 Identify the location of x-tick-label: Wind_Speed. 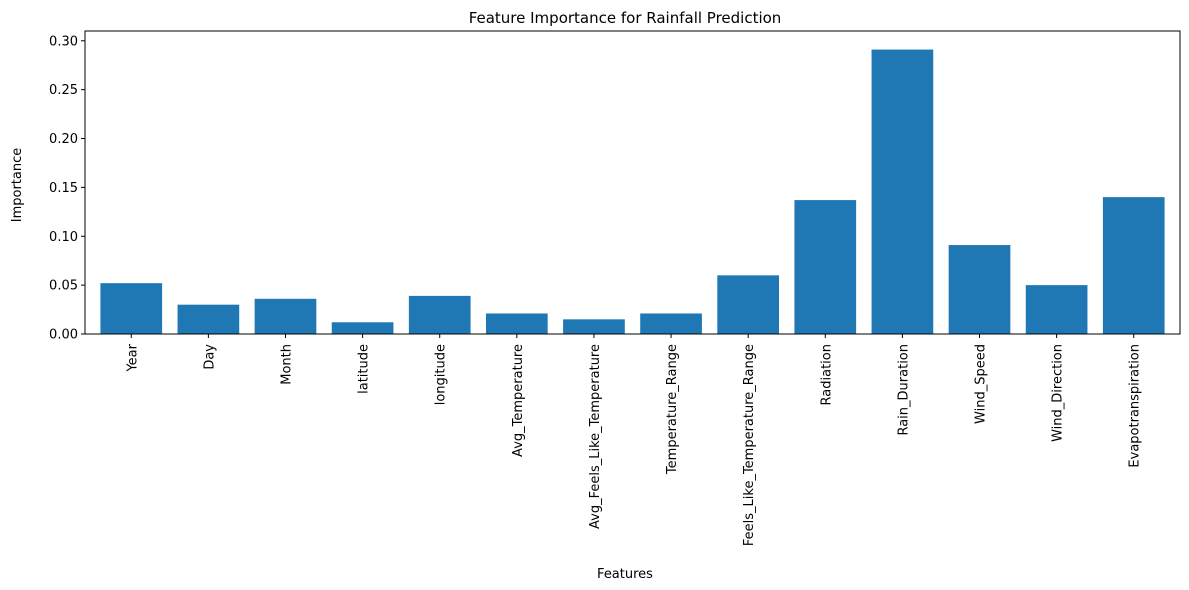
(981, 384).